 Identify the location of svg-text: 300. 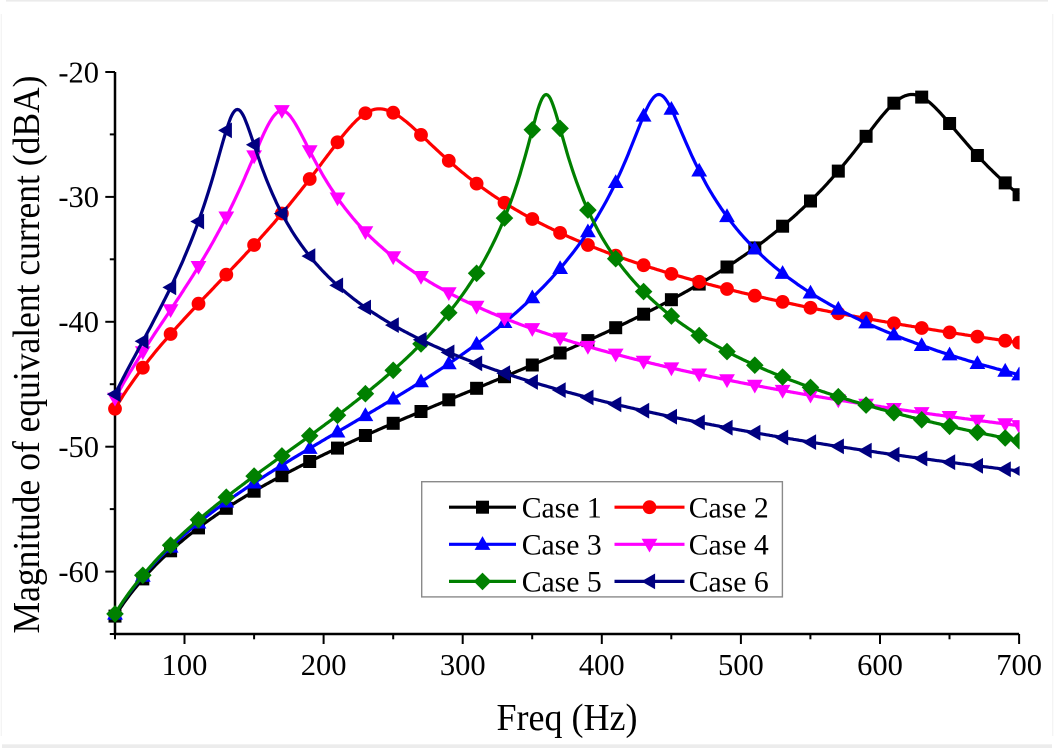
(463, 665).